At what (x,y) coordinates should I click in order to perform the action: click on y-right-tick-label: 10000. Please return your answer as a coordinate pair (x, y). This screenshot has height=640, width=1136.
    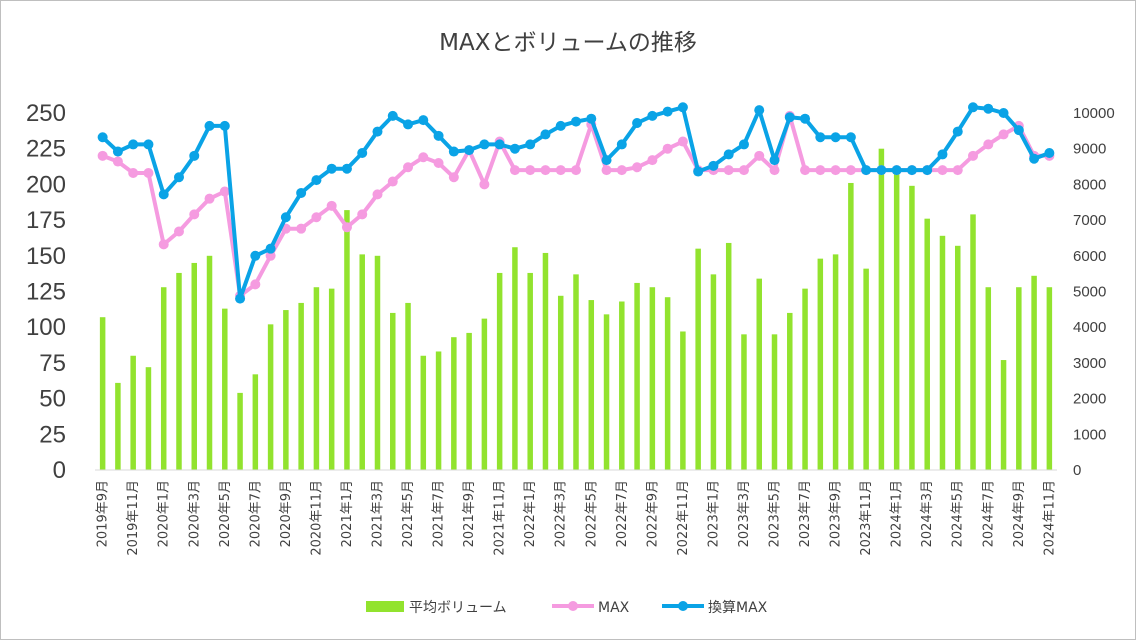
    Looking at the image, I should click on (1094, 113).